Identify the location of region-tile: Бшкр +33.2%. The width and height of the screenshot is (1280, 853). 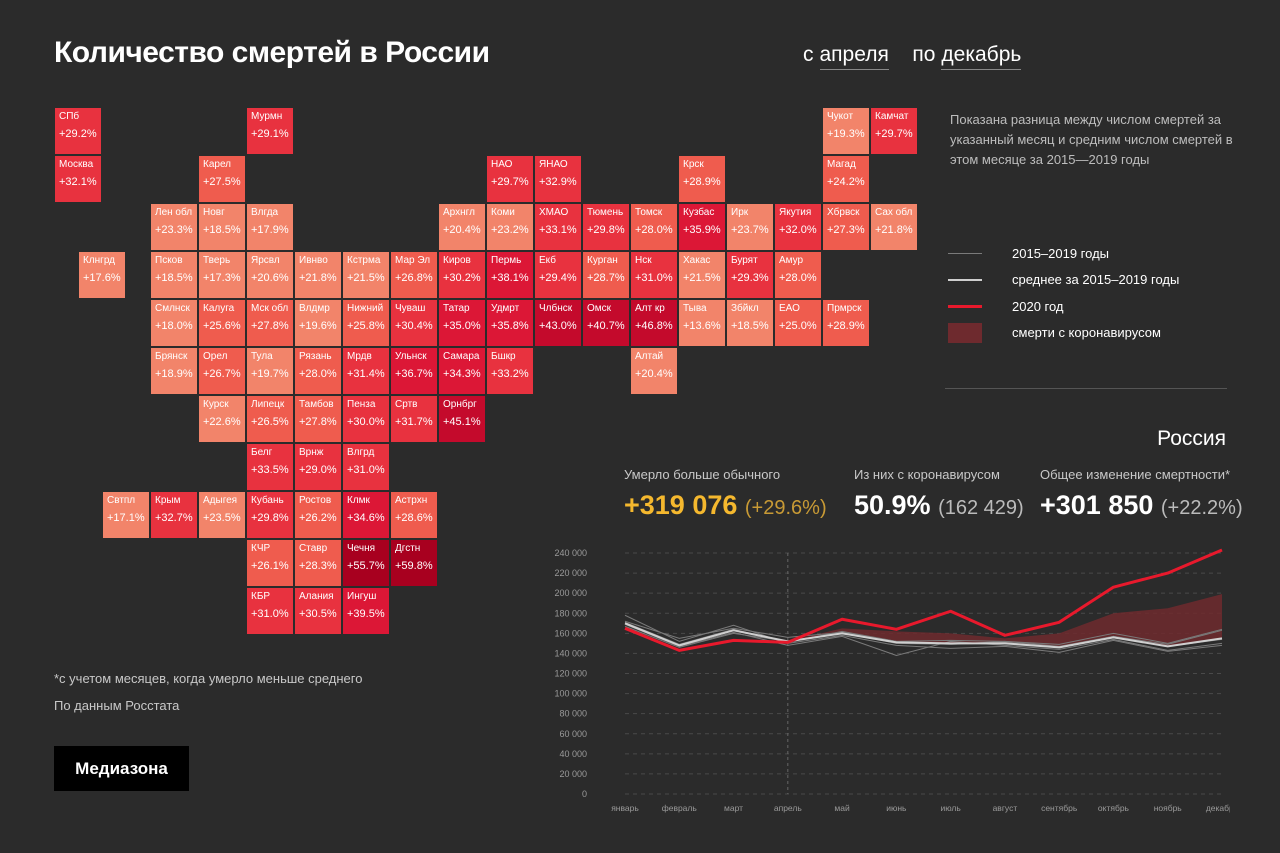
(510, 371).